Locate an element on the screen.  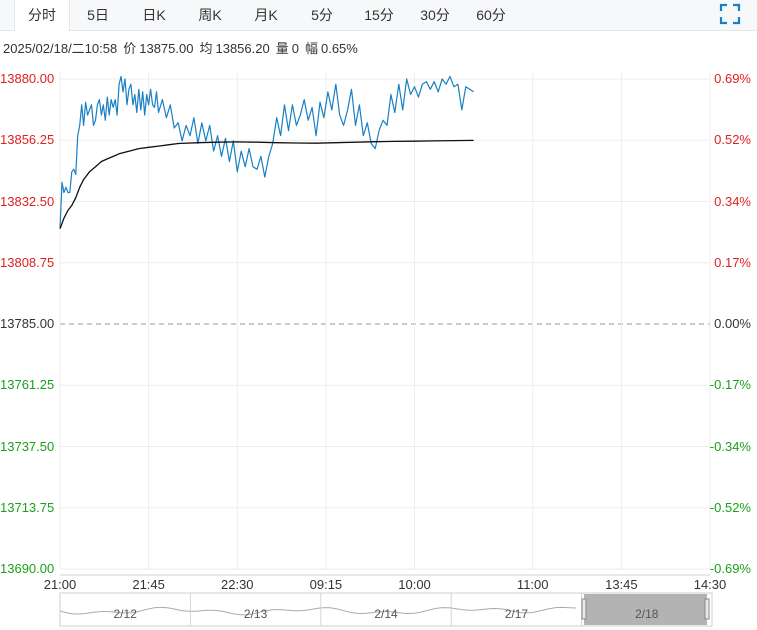
price-line is located at coordinates (266, 152).